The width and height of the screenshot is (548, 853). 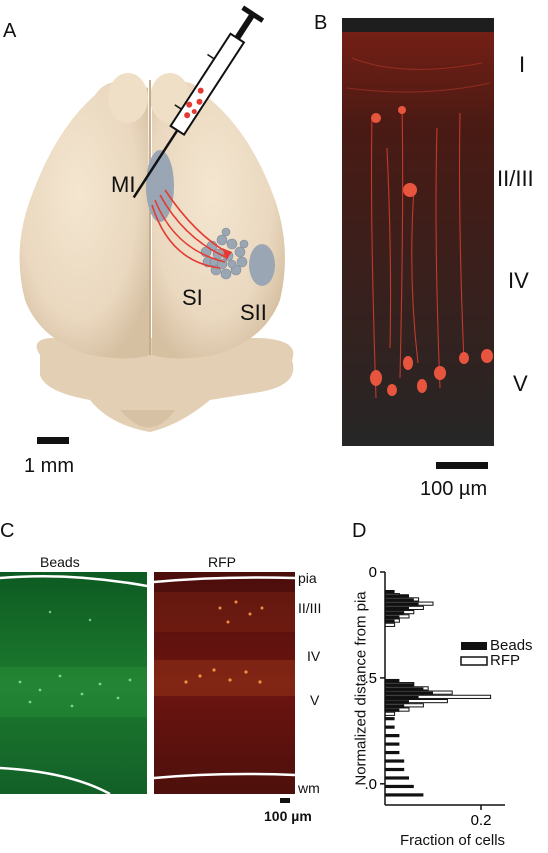 I want to click on right-hemisphere, so click(x=218, y=220).